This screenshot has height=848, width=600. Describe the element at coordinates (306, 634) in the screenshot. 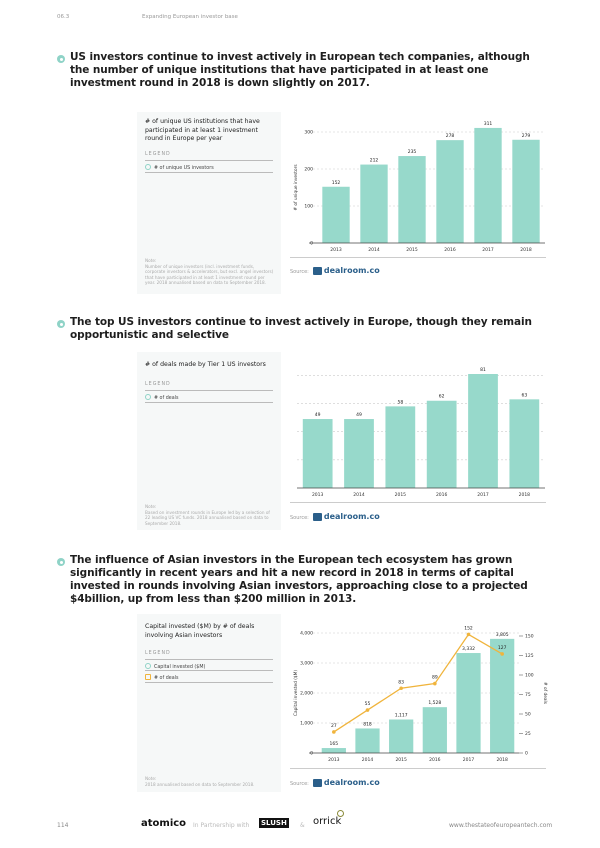

I see `y-tick-label: 4,000` at that location.